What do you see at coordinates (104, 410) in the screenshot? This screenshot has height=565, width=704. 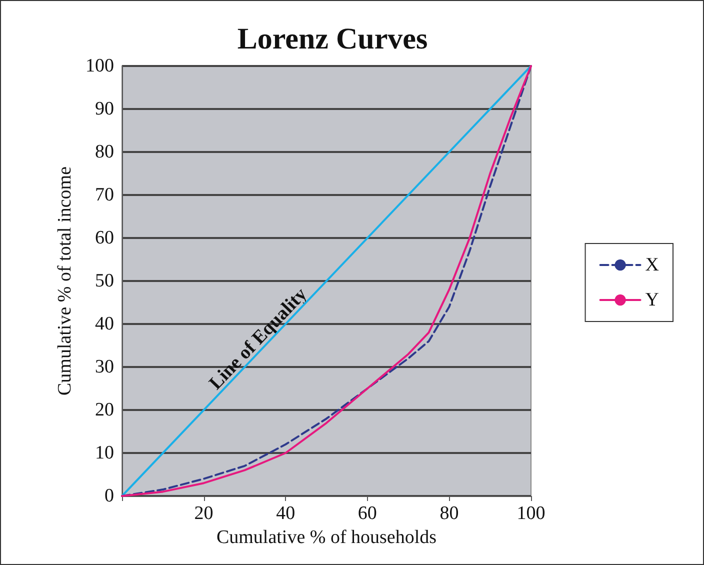 I see `y-tick-label: 20` at bounding box center [104, 410].